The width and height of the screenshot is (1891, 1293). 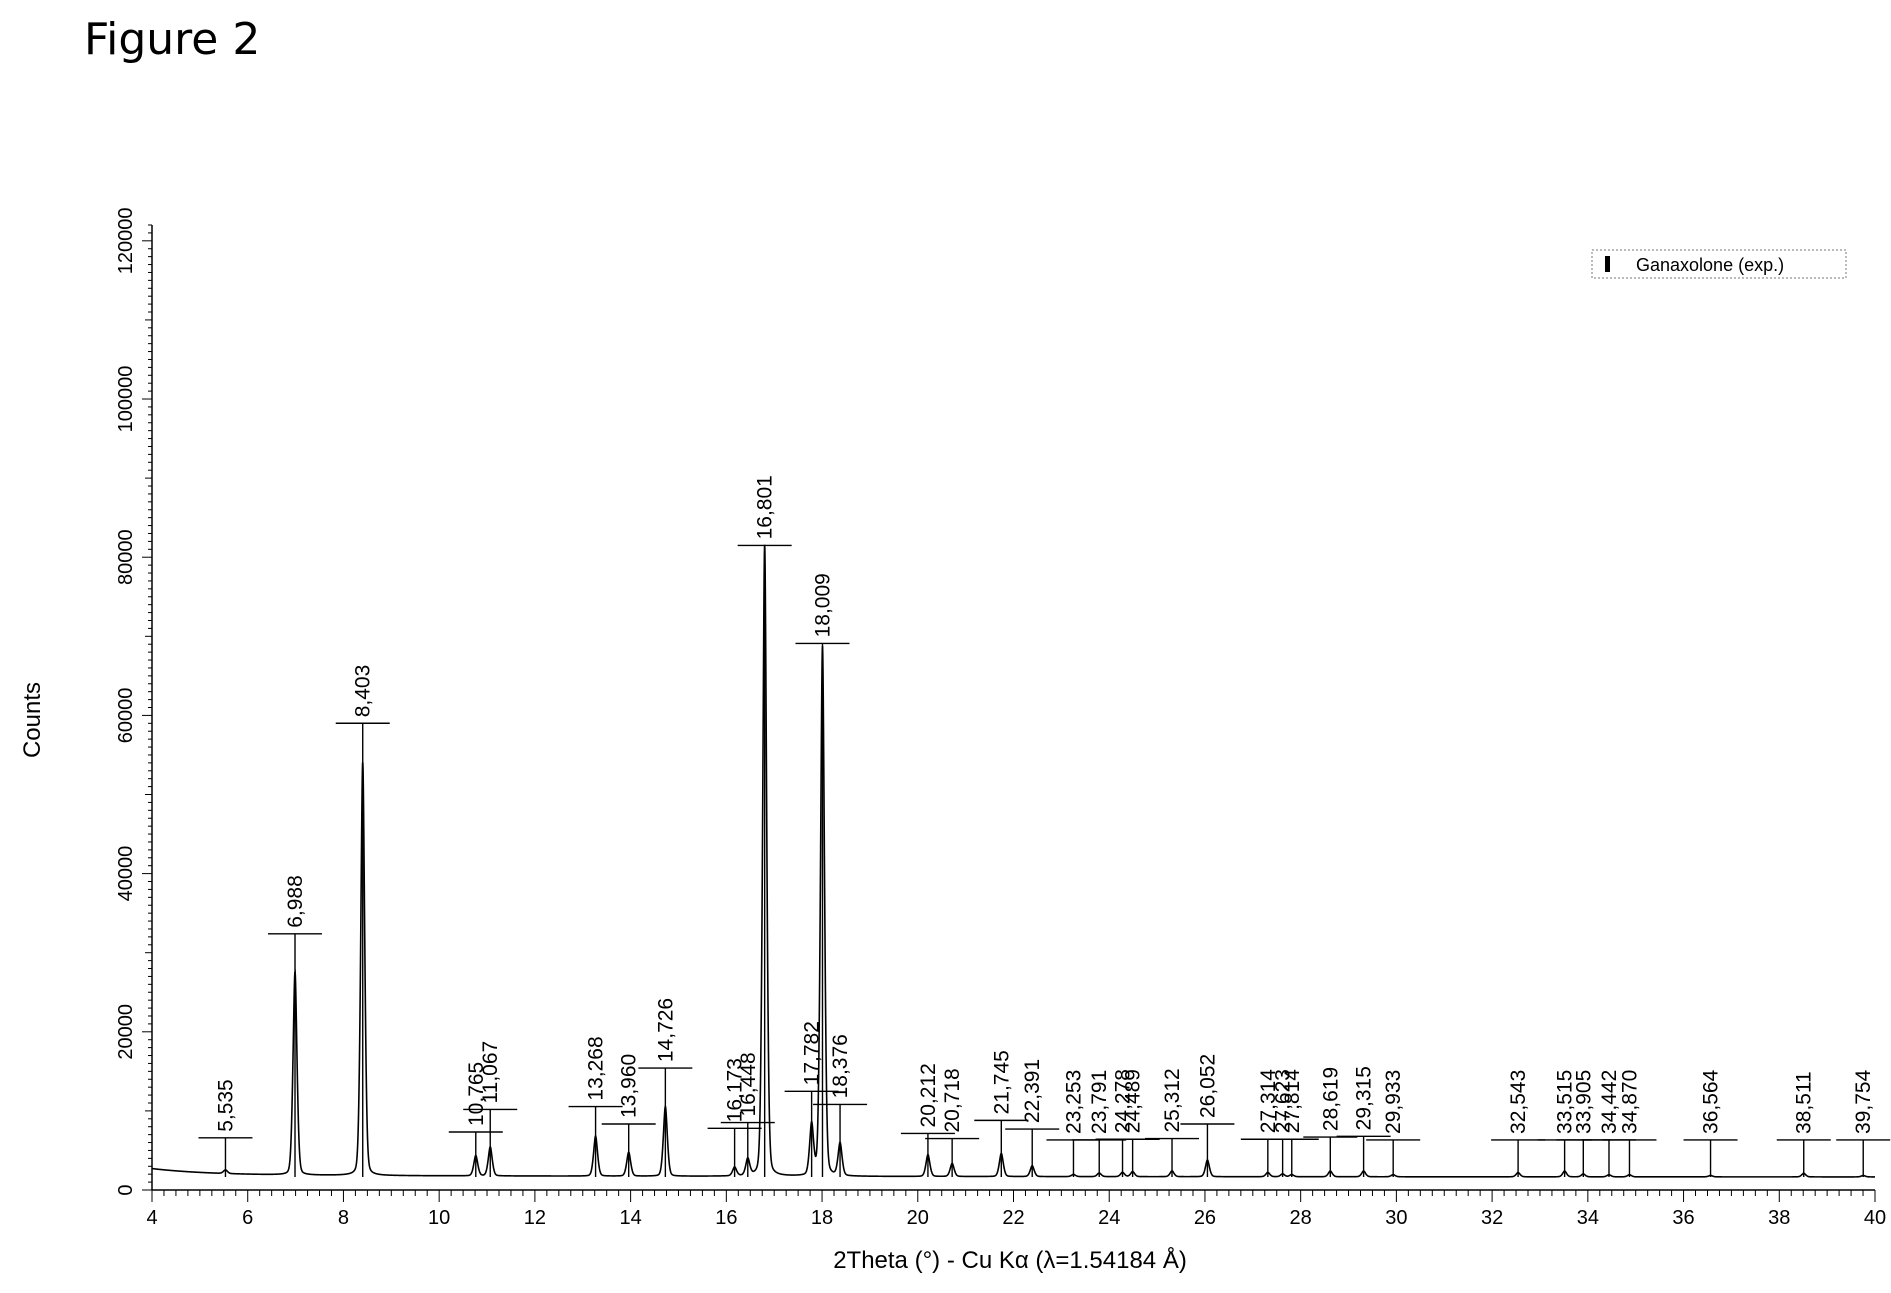 What do you see at coordinates (1172, 1100) in the screenshot?
I see `peak-label: 25,312` at bounding box center [1172, 1100].